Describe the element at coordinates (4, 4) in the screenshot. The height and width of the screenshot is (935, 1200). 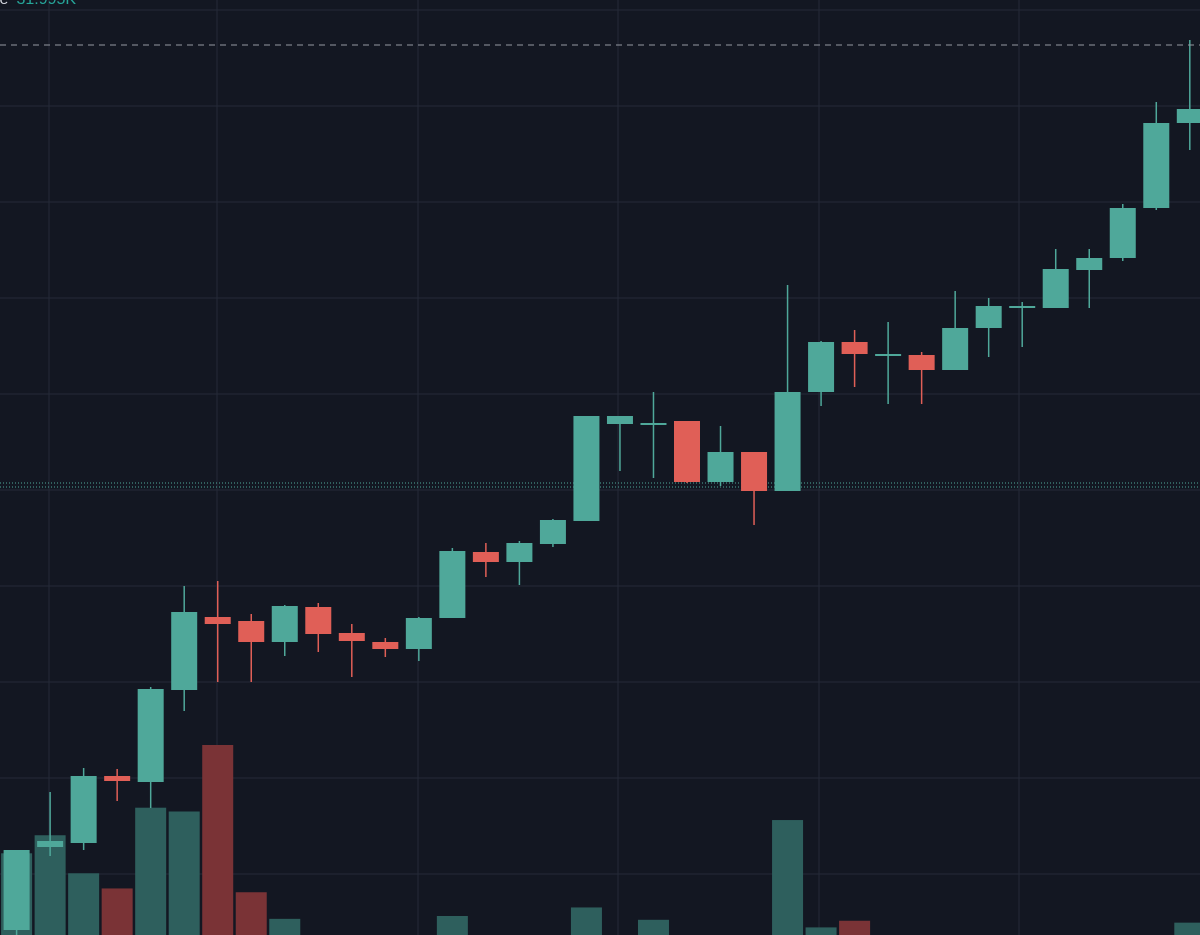
I see `legend-label: le` at that location.